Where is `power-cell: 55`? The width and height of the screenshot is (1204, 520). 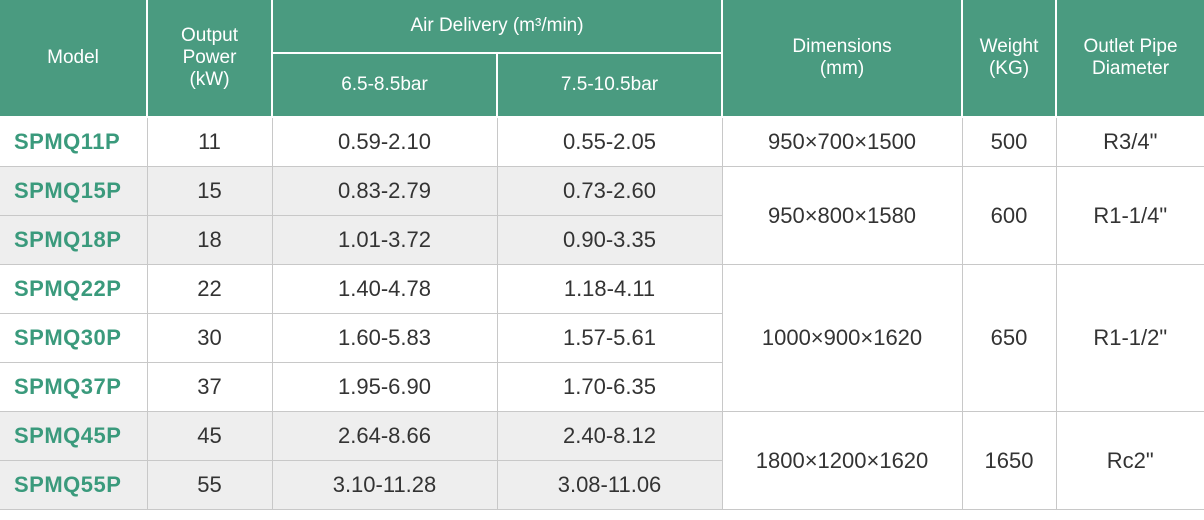
power-cell: 55 is located at coordinates (209, 485).